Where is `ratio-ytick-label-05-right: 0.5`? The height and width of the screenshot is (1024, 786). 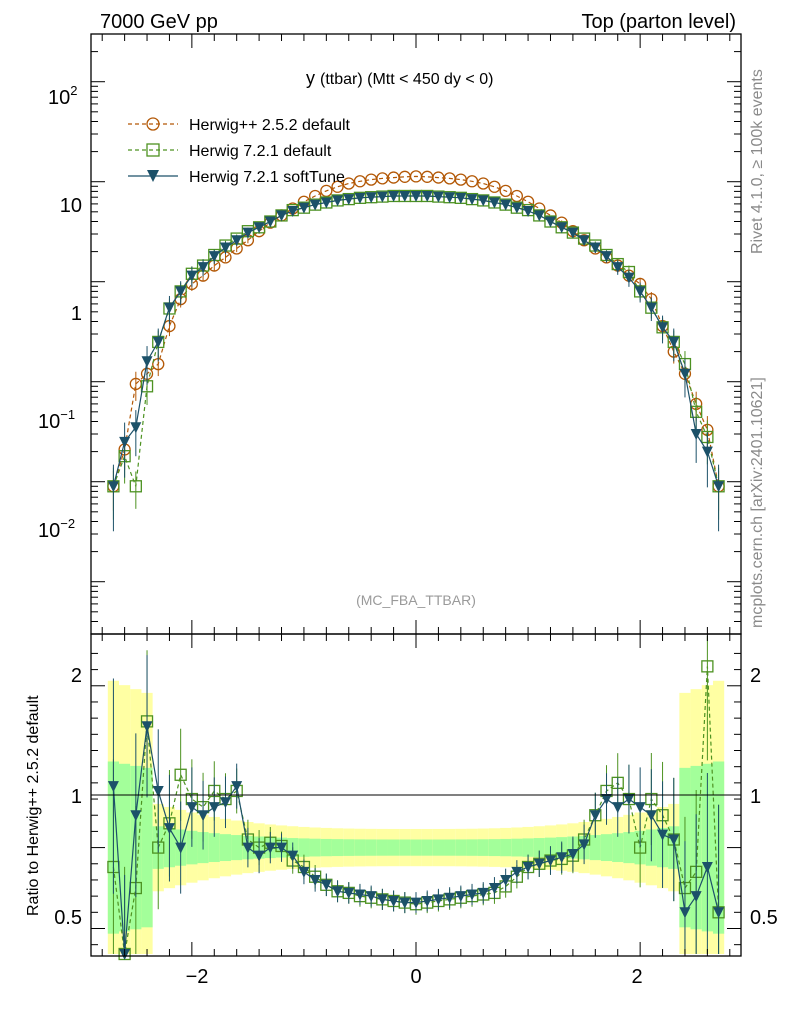
ratio-ytick-label-05-right: 0.5 is located at coordinates (764, 918).